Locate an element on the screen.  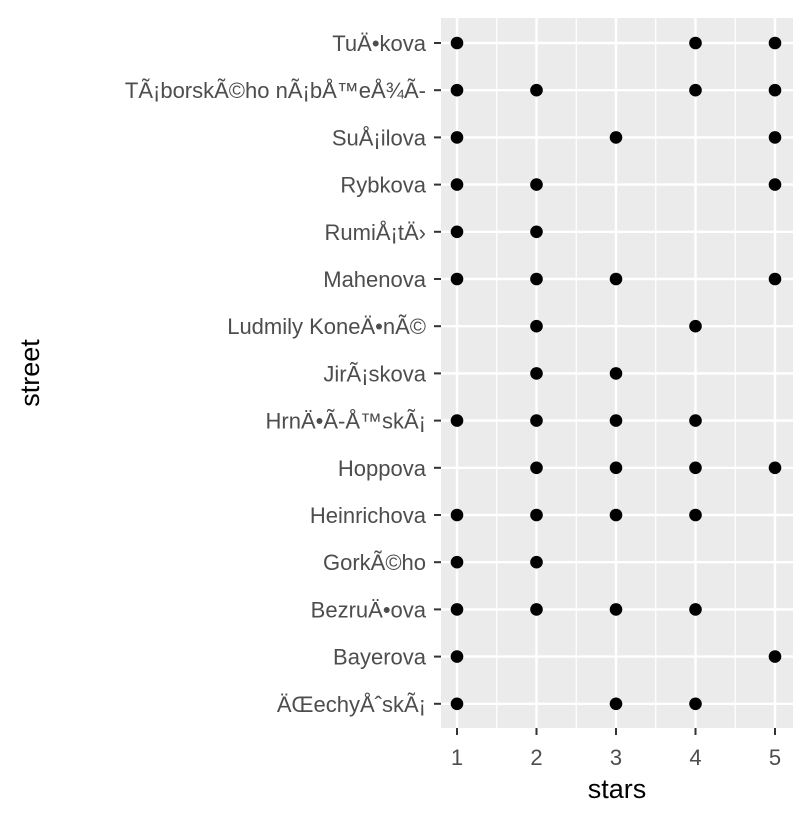
y-axis-title: street is located at coordinates (30, 373).